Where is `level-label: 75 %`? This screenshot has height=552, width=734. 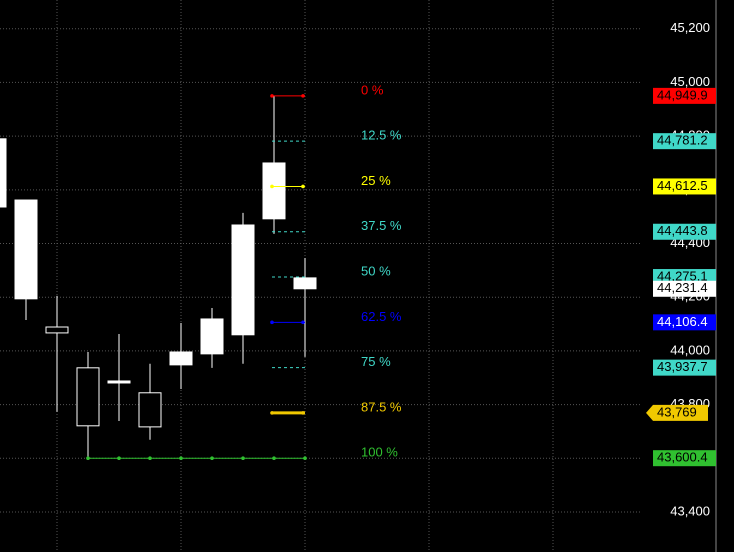 level-label: 75 % is located at coordinates (376, 361).